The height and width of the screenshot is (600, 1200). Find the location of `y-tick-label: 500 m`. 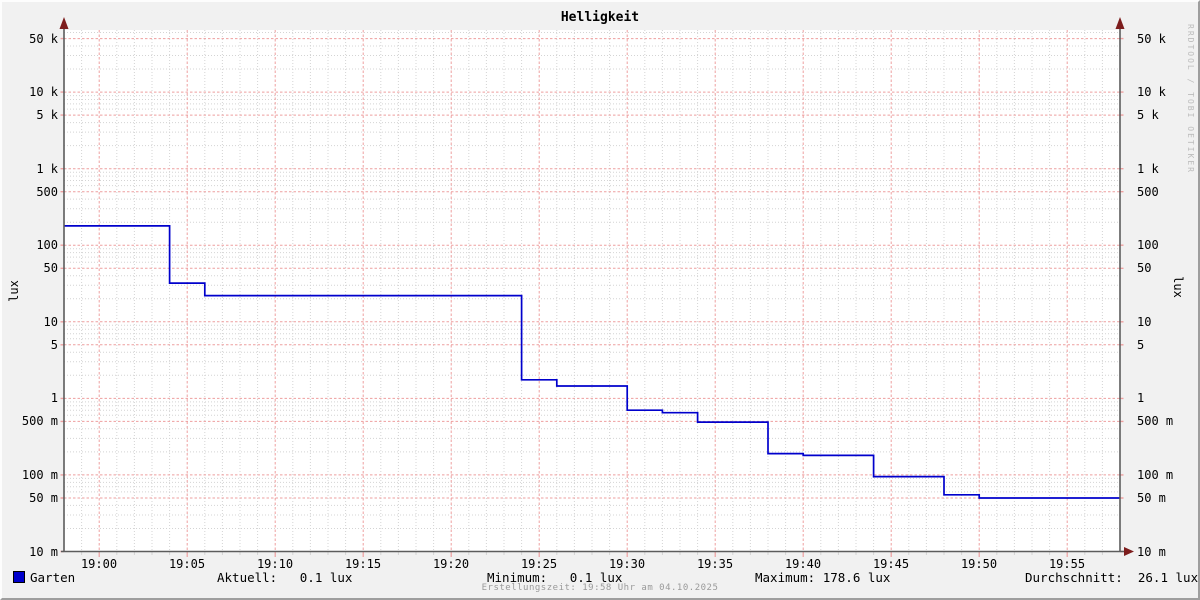

y-tick-label: 500 m is located at coordinates (39, 421).